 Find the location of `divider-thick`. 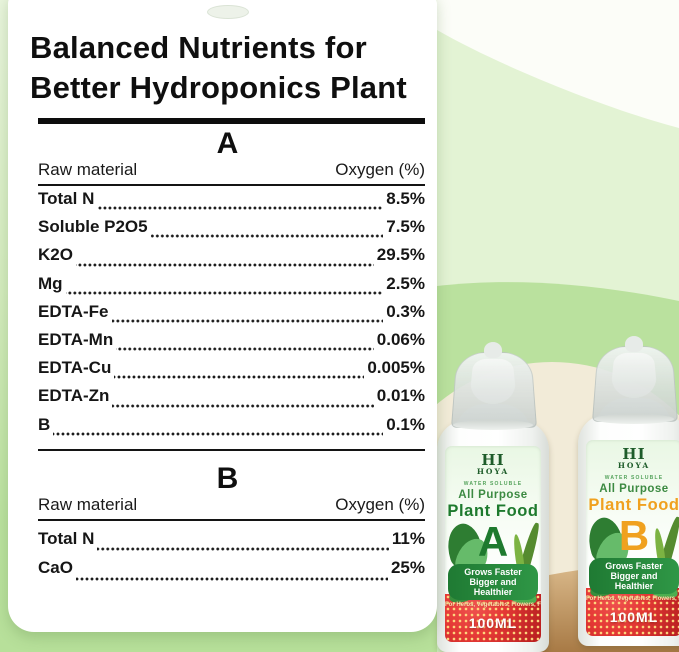

divider-thick is located at coordinates (231, 121).